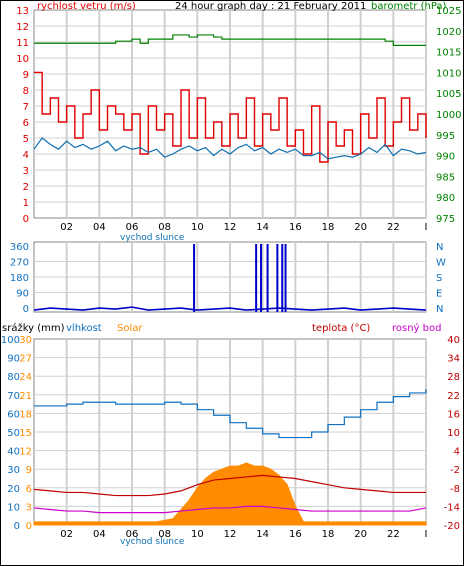  Describe the element at coordinates (457, 452) in the screenshot. I see `temp-y-tick: 4` at that location.